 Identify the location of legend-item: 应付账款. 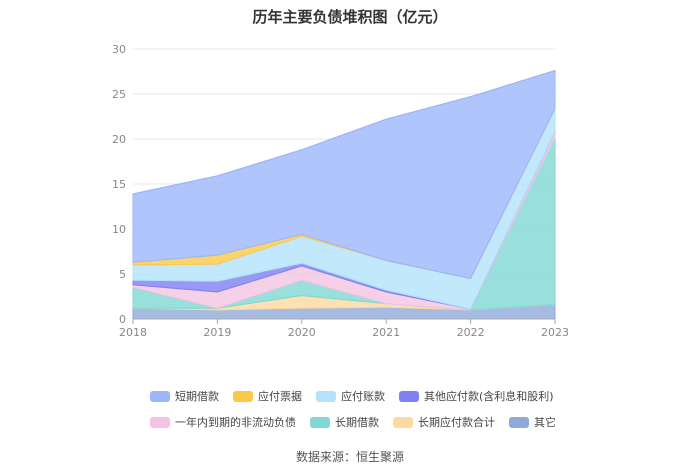
(350, 396).